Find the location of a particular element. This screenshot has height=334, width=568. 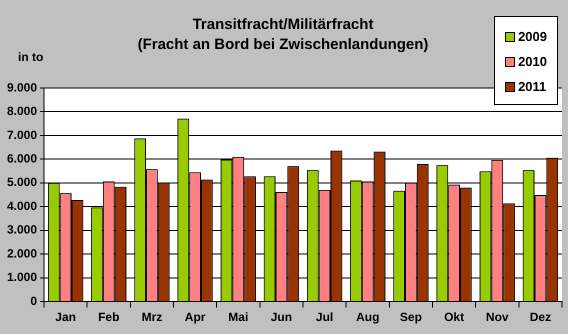

y-tick-label: 1.000 is located at coordinates (22, 277).